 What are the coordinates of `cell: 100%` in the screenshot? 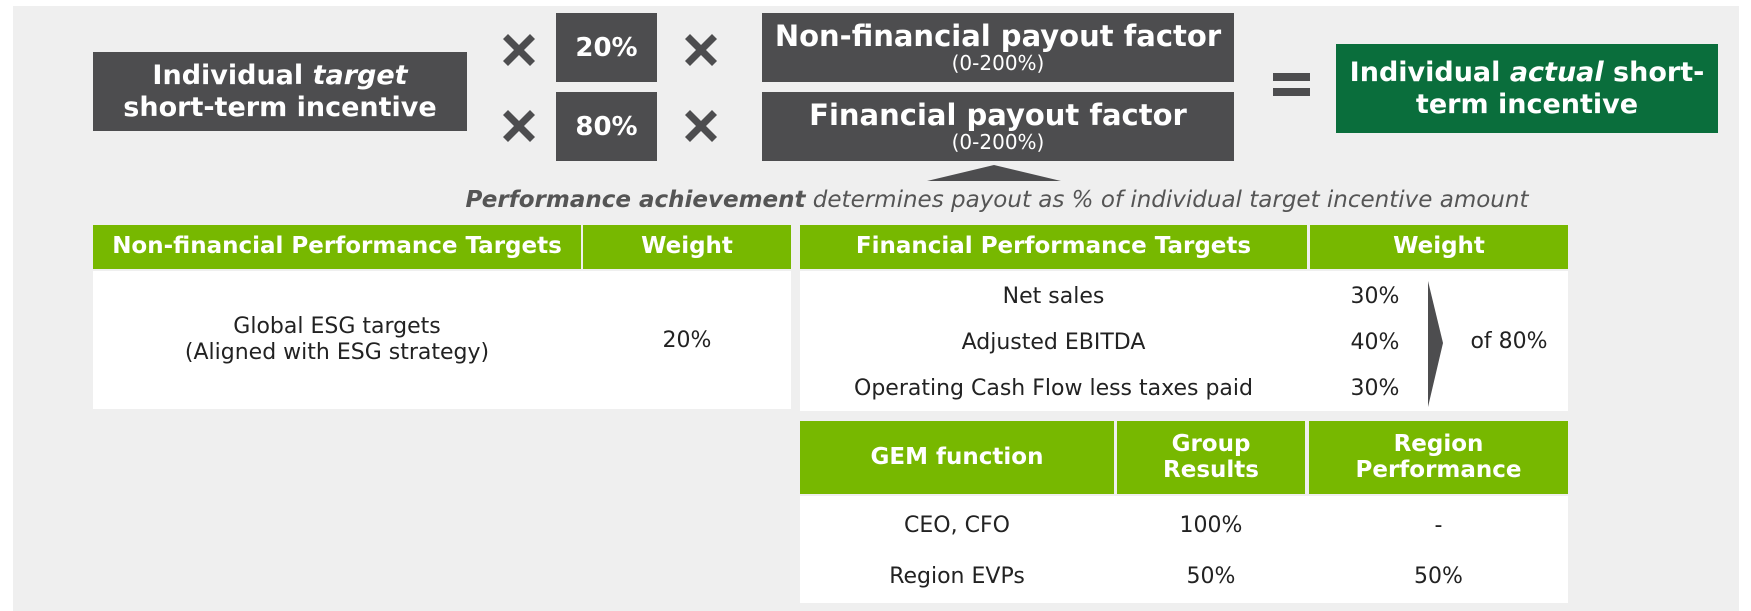 It's located at (1211, 525).